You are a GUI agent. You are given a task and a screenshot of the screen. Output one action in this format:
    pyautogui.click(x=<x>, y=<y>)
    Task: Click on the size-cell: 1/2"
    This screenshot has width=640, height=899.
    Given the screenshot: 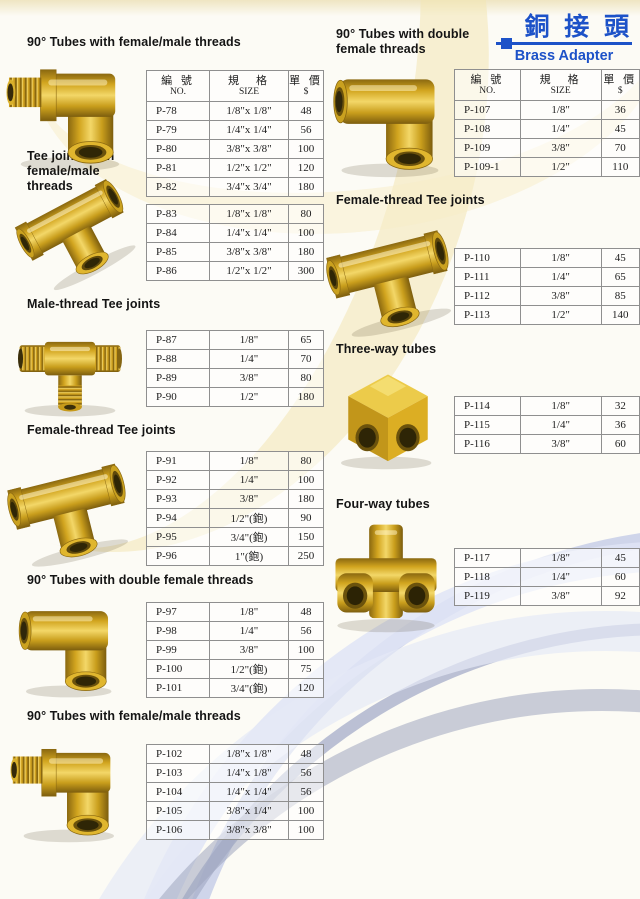 What is the action you would take?
    pyautogui.click(x=560, y=167)
    